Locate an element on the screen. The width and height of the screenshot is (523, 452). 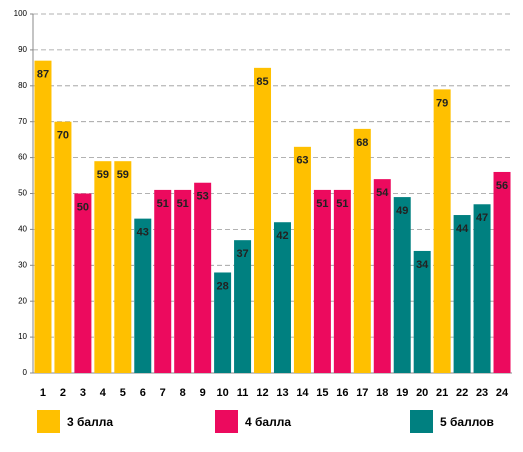
y-tick-label: 50 is located at coordinates (22, 193).